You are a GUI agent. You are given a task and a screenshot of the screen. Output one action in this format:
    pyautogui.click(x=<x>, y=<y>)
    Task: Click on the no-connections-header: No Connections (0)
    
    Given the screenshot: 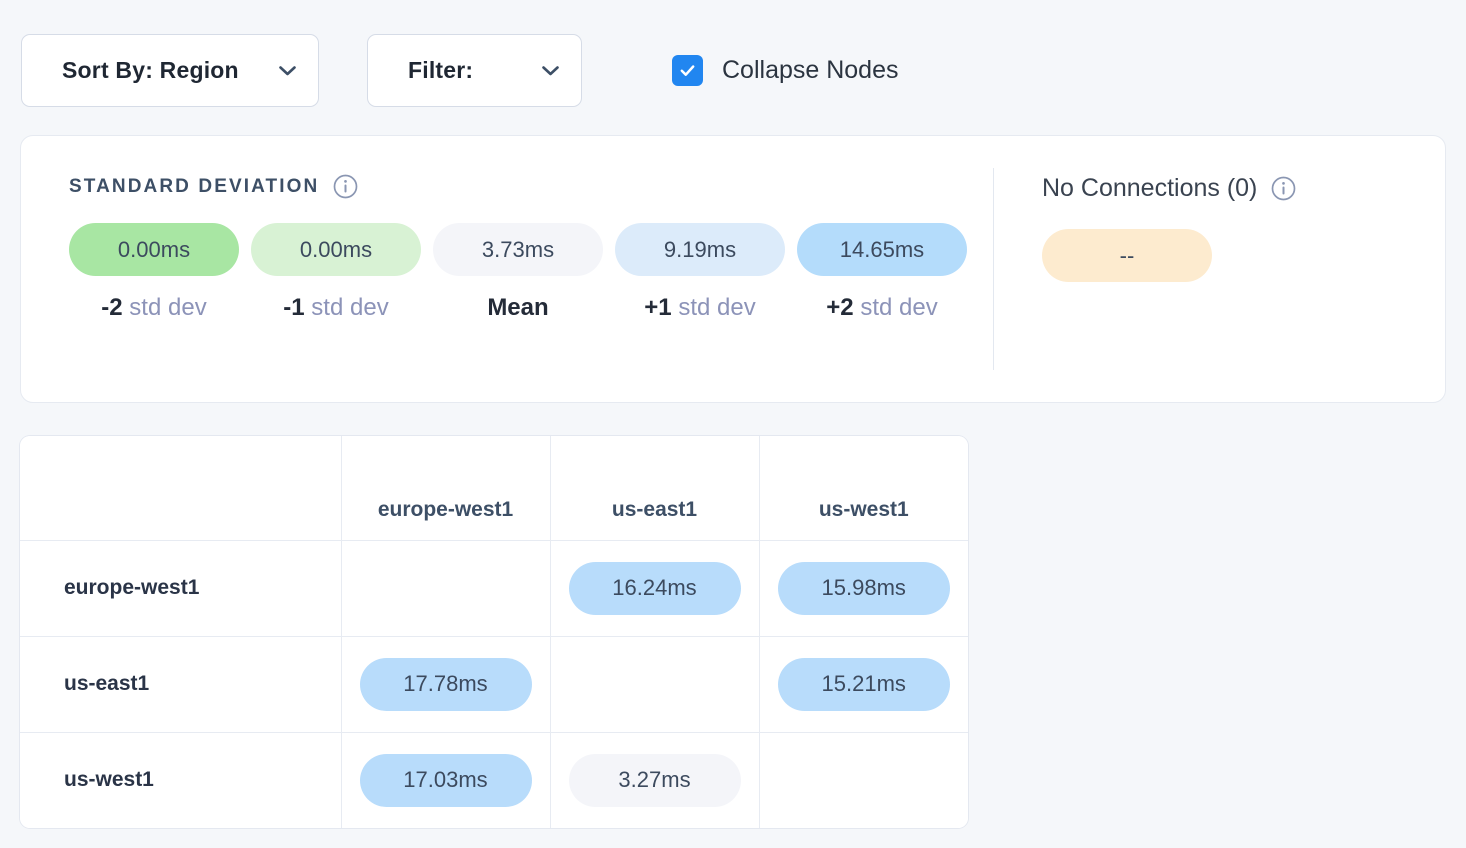 What is the action you would take?
    pyautogui.click(x=1243, y=188)
    